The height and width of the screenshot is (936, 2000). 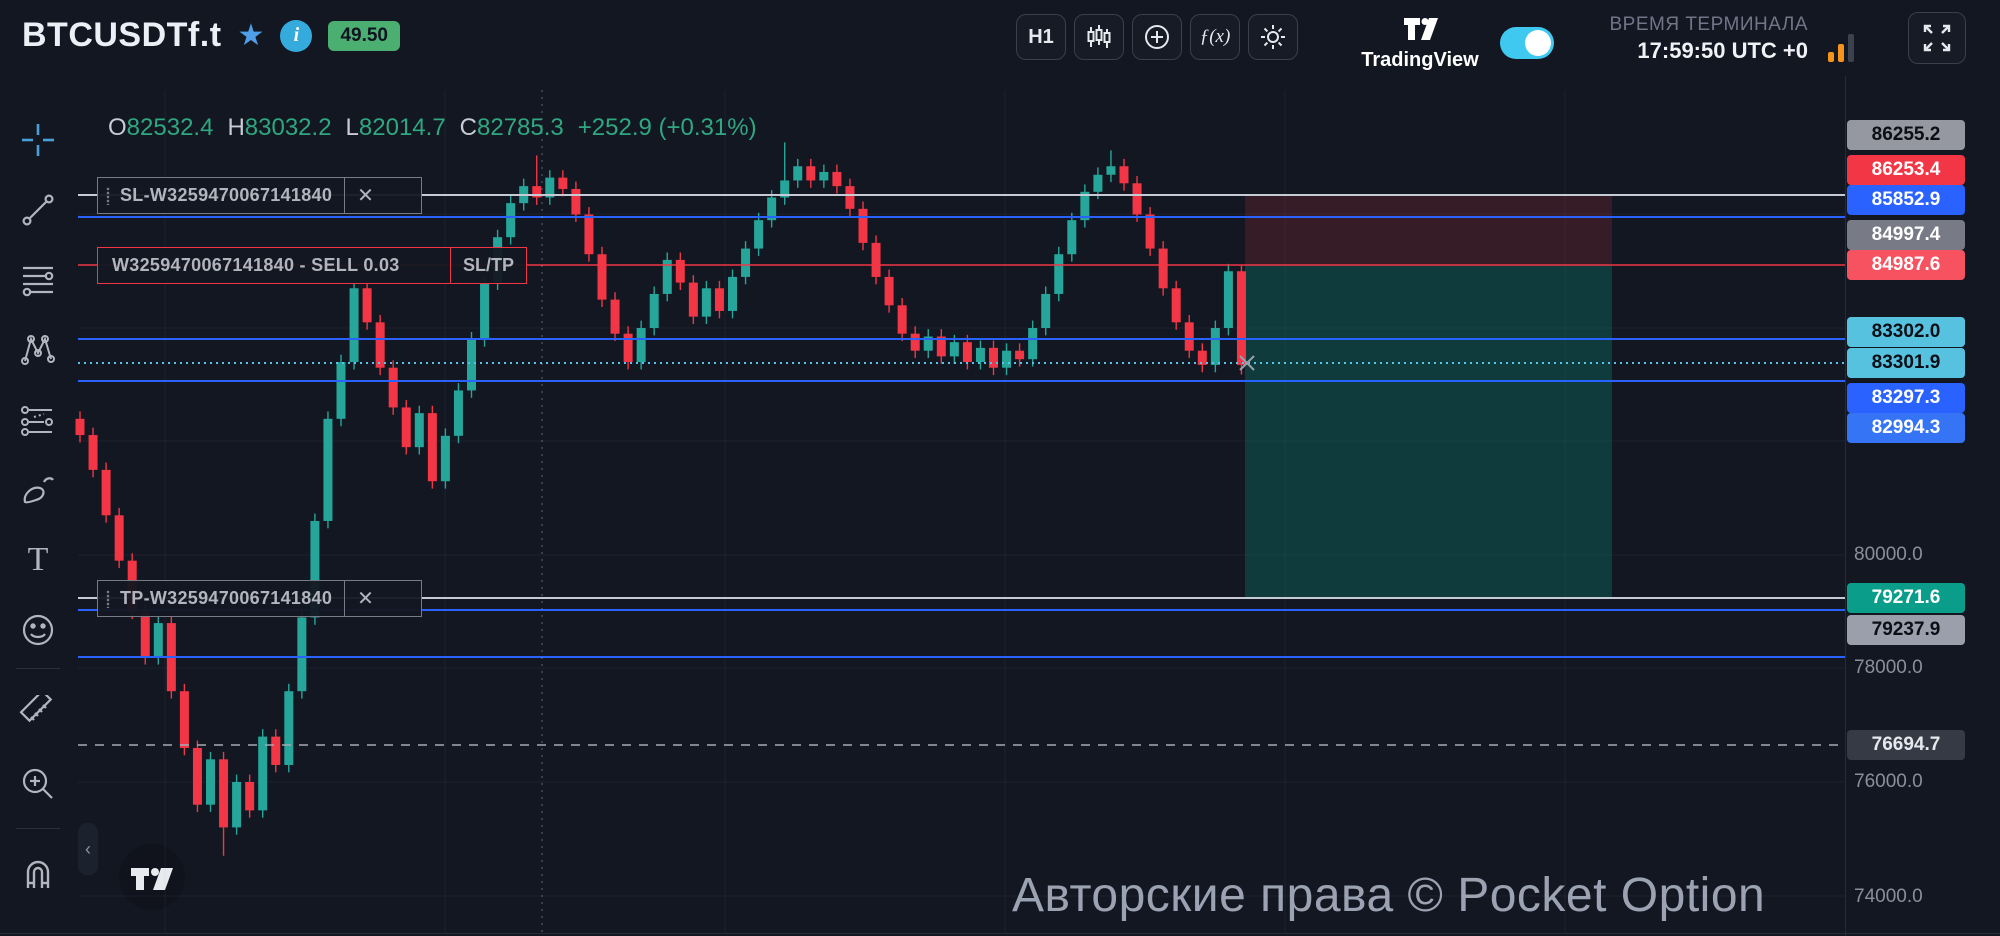 I want to click on tool-brush, so click(x=38, y=490).